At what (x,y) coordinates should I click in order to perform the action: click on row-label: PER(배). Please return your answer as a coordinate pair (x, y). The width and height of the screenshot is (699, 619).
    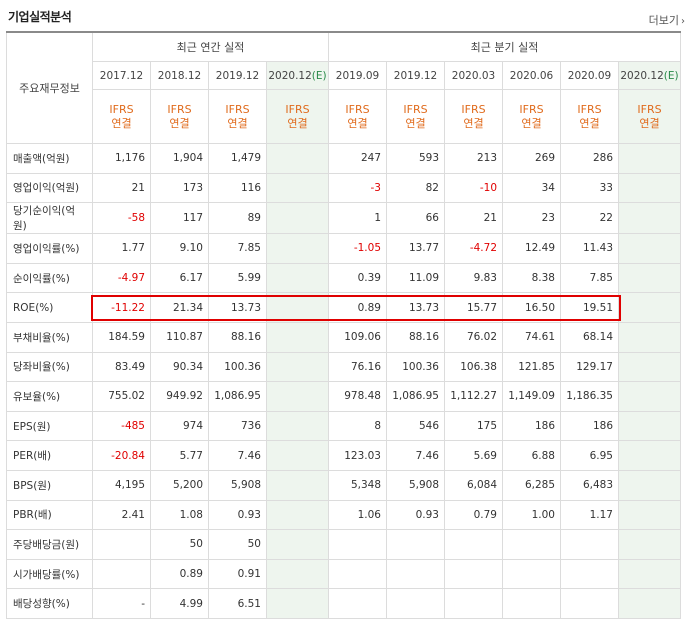
    Looking at the image, I should click on (49, 455).